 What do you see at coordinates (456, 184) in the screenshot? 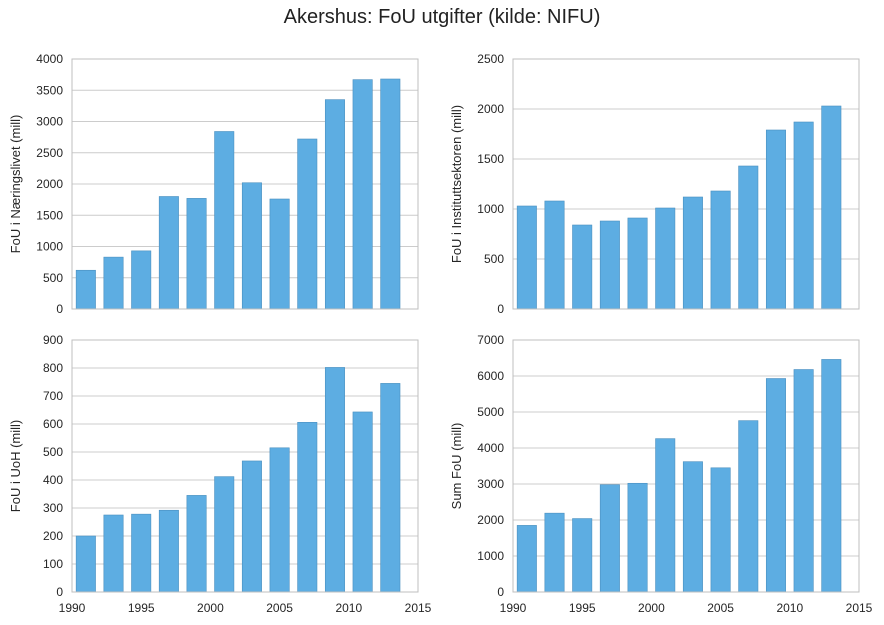
I see `y-axis-label: FoU i Instituttsektoren (mill)` at bounding box center [456, 184].